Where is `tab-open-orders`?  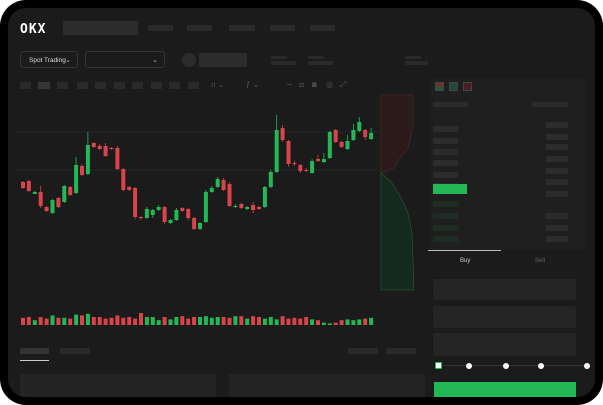
tab-open-orders is located at coordinates (34, 351).